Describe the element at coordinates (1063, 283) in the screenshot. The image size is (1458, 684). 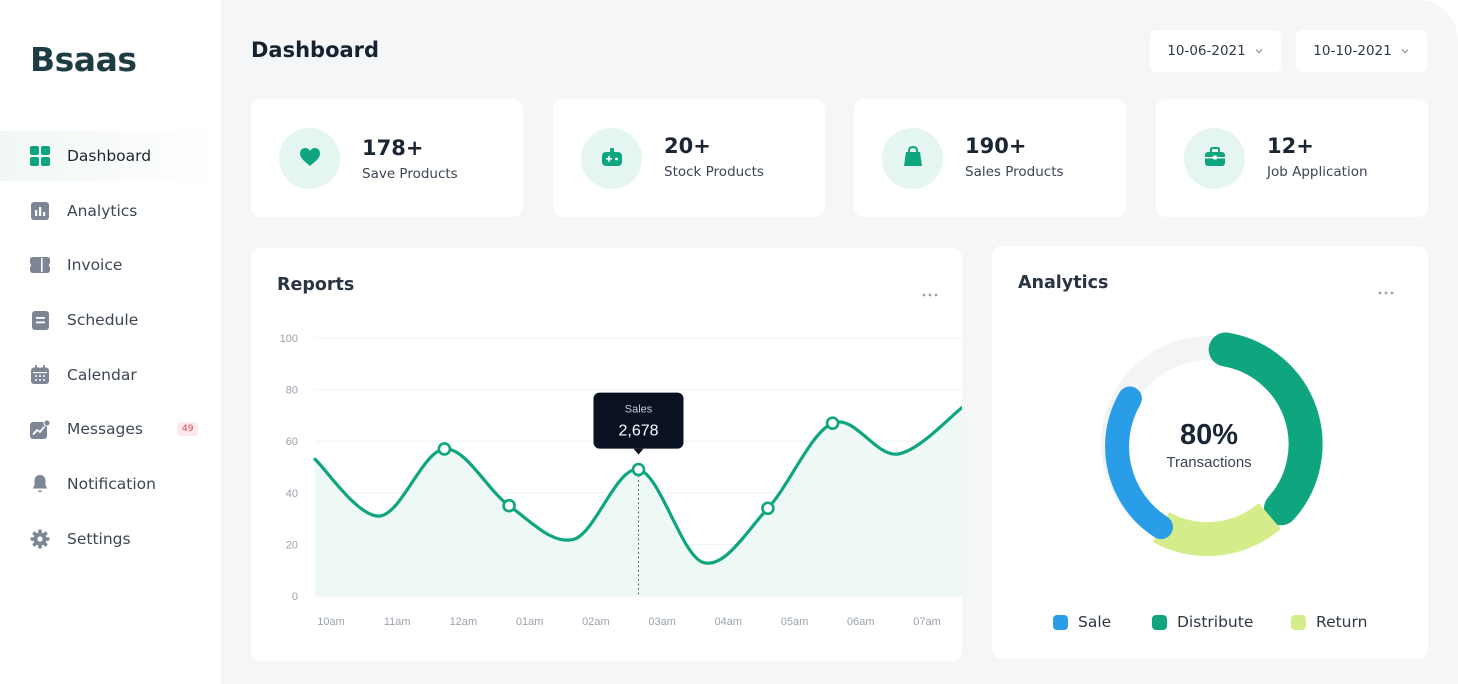
I see `analytics-title: Analytics` at that location.